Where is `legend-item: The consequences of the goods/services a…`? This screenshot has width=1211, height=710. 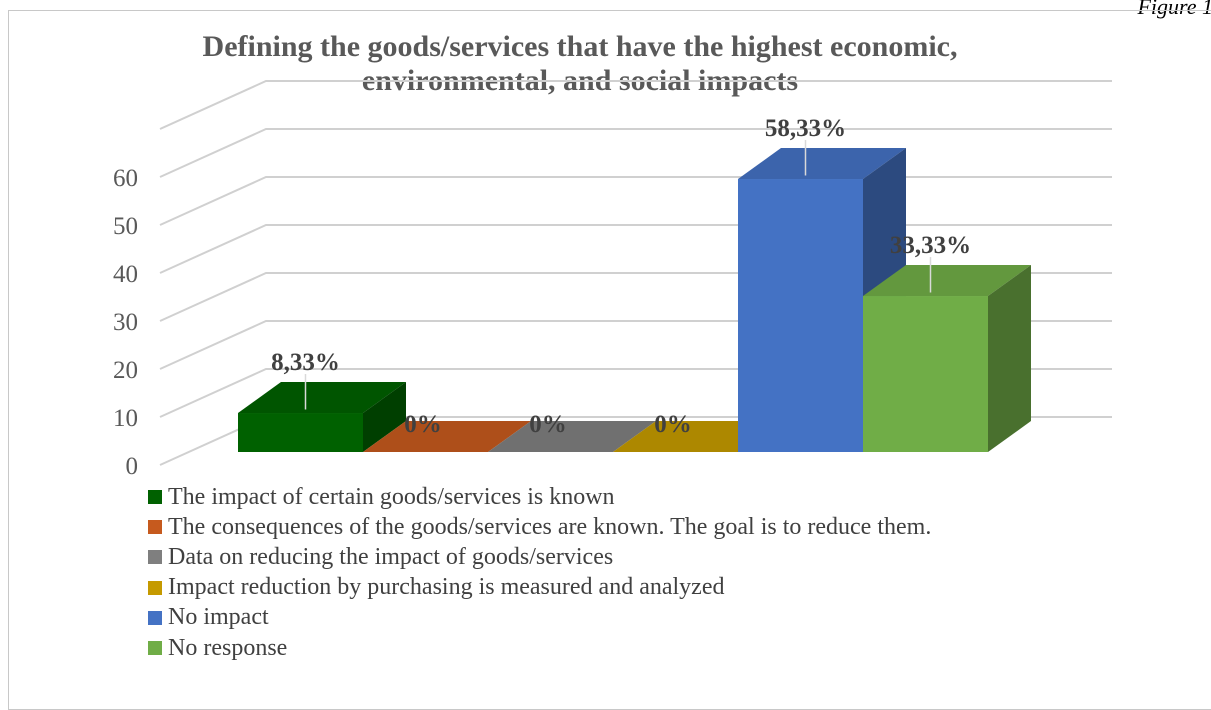
legend-item: The consequences of the goods/services a… is located at coordinates (539, 527).